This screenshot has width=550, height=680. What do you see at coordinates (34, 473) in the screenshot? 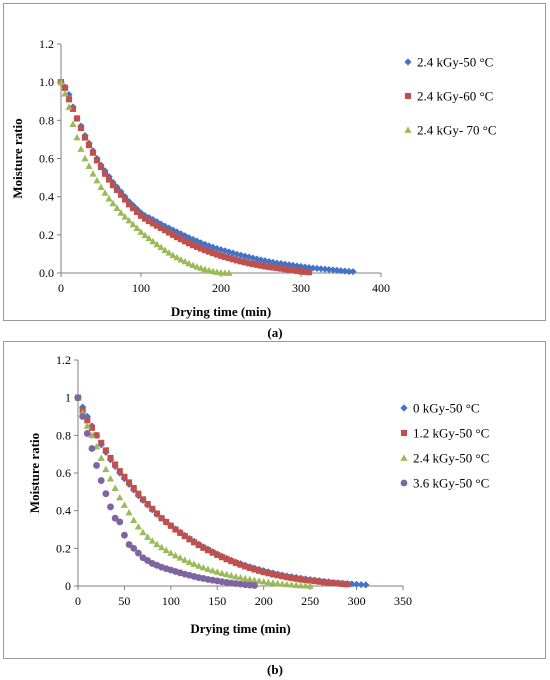
I see `y-axis-title: Moisture ratio` at bounding box center [34, 473].